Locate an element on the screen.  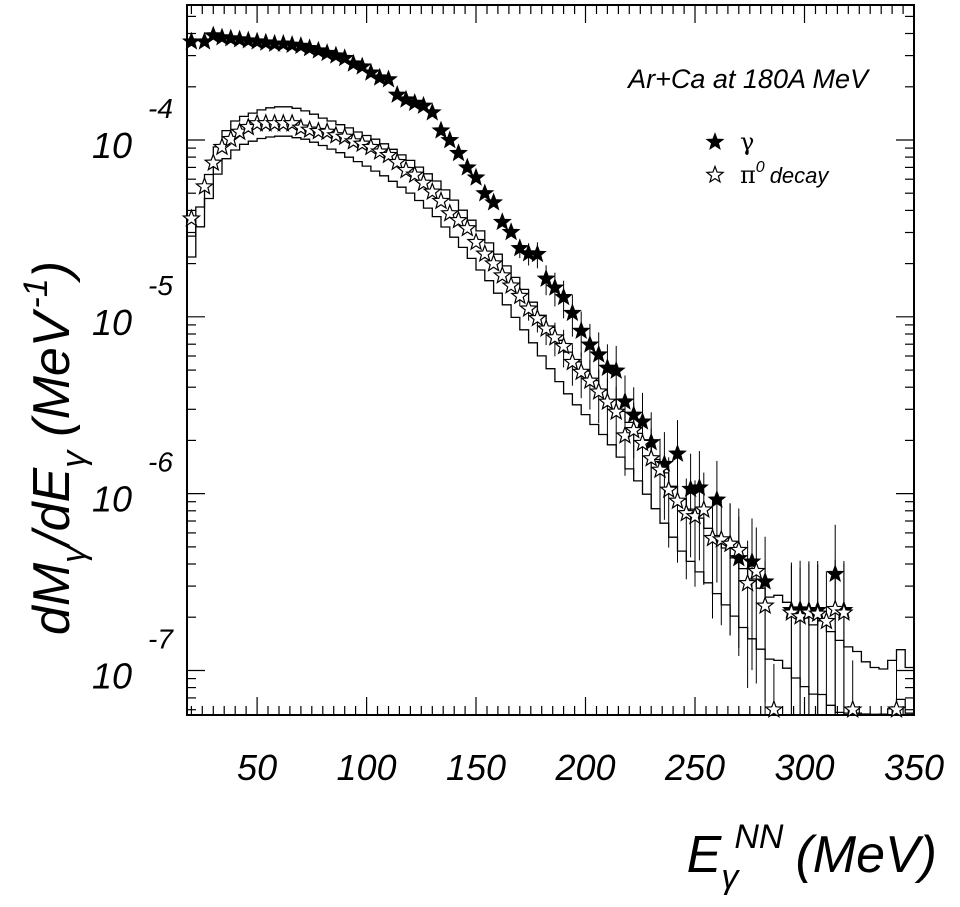
y-axis-title-sub1: γ is located at coordinates (74, 553).